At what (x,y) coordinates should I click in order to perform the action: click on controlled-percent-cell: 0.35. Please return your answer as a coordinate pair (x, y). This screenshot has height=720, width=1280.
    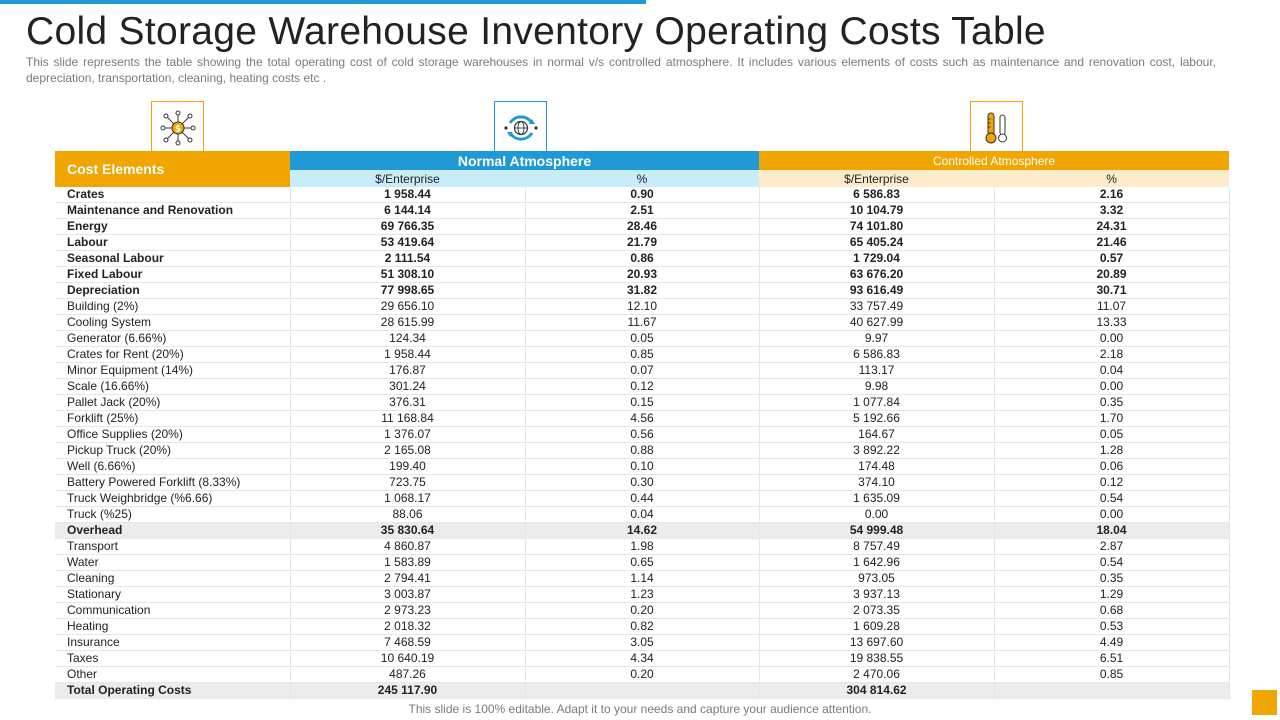
    Looking at the image, I should click on (1112, 578).